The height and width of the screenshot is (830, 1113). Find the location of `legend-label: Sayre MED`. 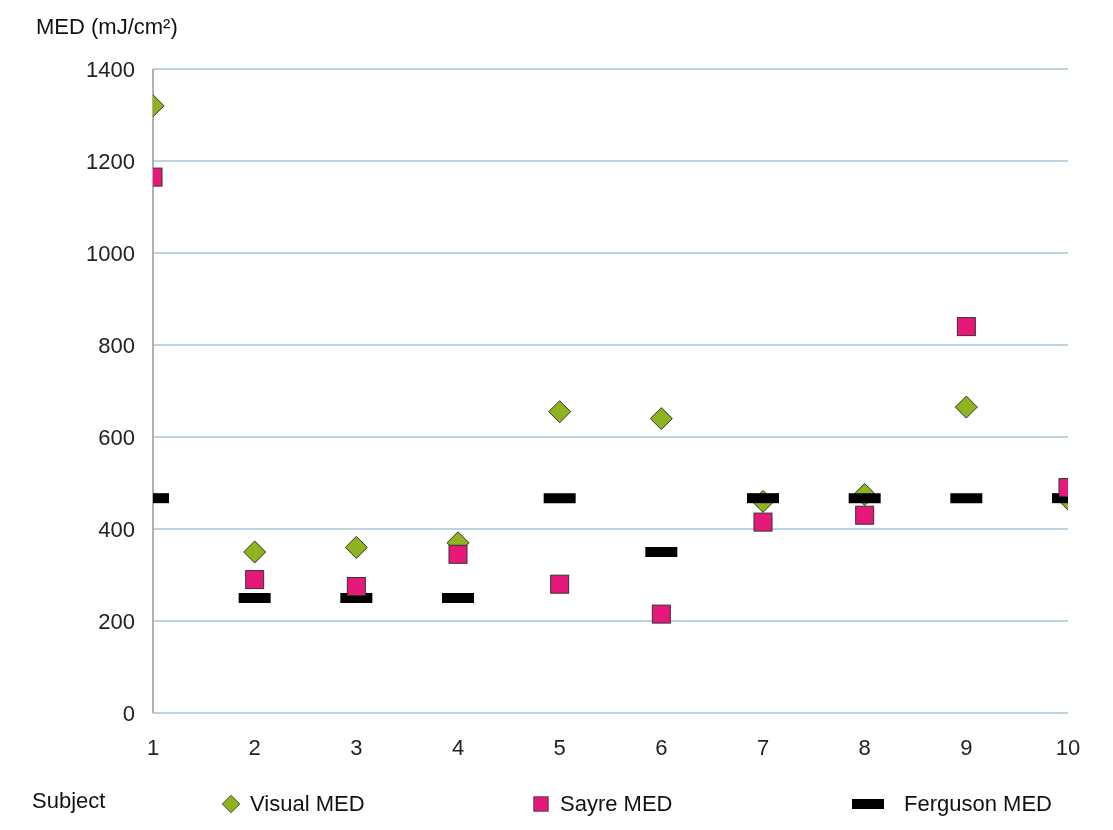

legend-label: Sayre MED is located at coordinates (616, 804).